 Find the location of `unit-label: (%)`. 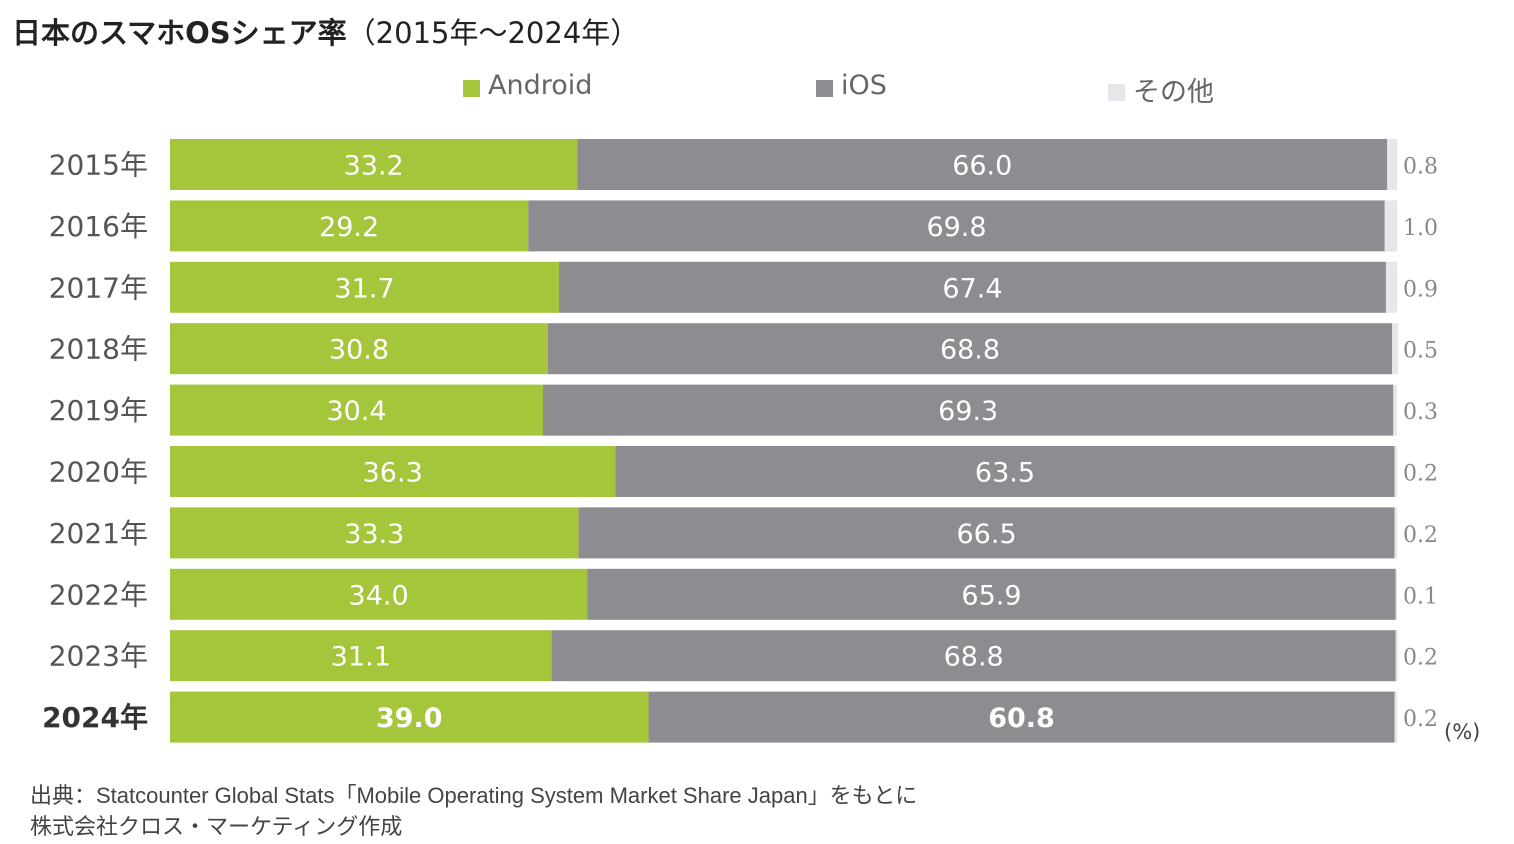

unit-label: (%) is located at coordinates (1462, 732).